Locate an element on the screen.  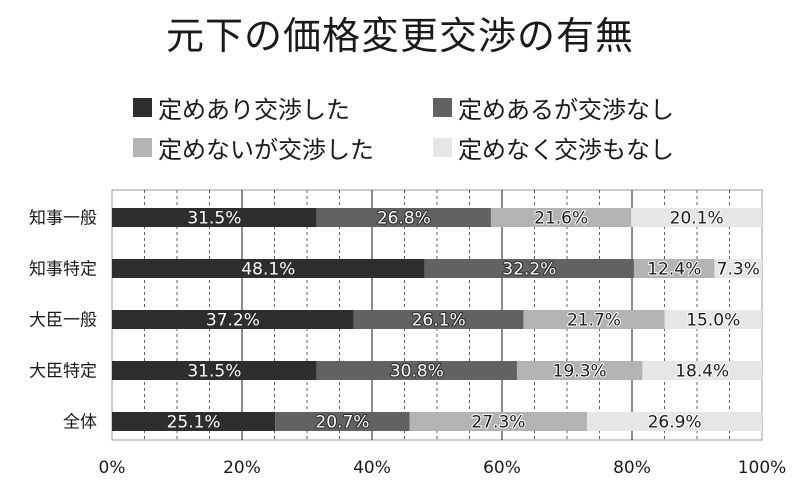
chart-title: 元下の価格変更交渉の有無 is located at coordinates (399, 36).